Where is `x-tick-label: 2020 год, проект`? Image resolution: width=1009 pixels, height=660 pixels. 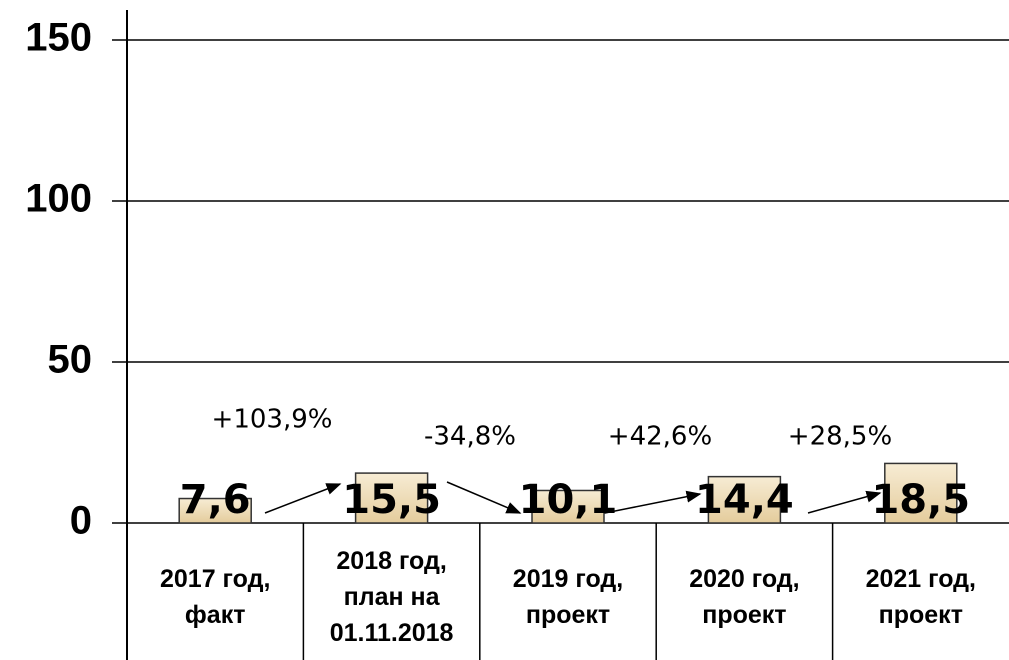 x-tick-label: 2020 год, проект is located at coordinates (744, 597).